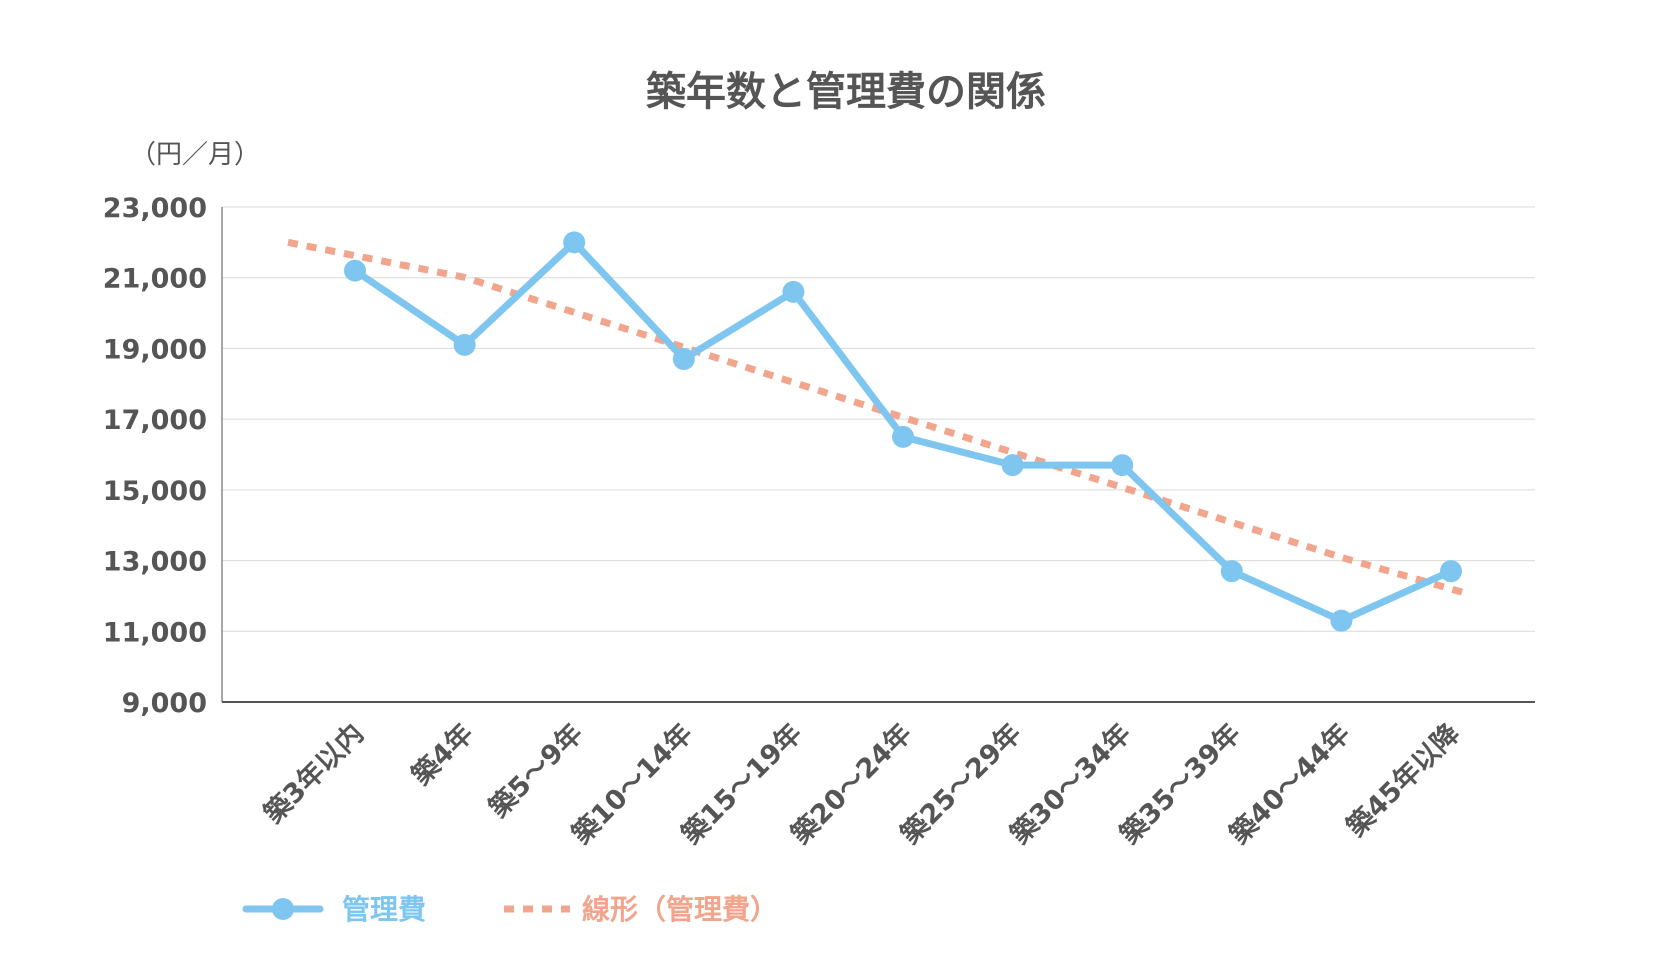 The height and width of the screenshot is (970, 1672). I want to click on y-tick-label: 23,000, so click(155, 208).